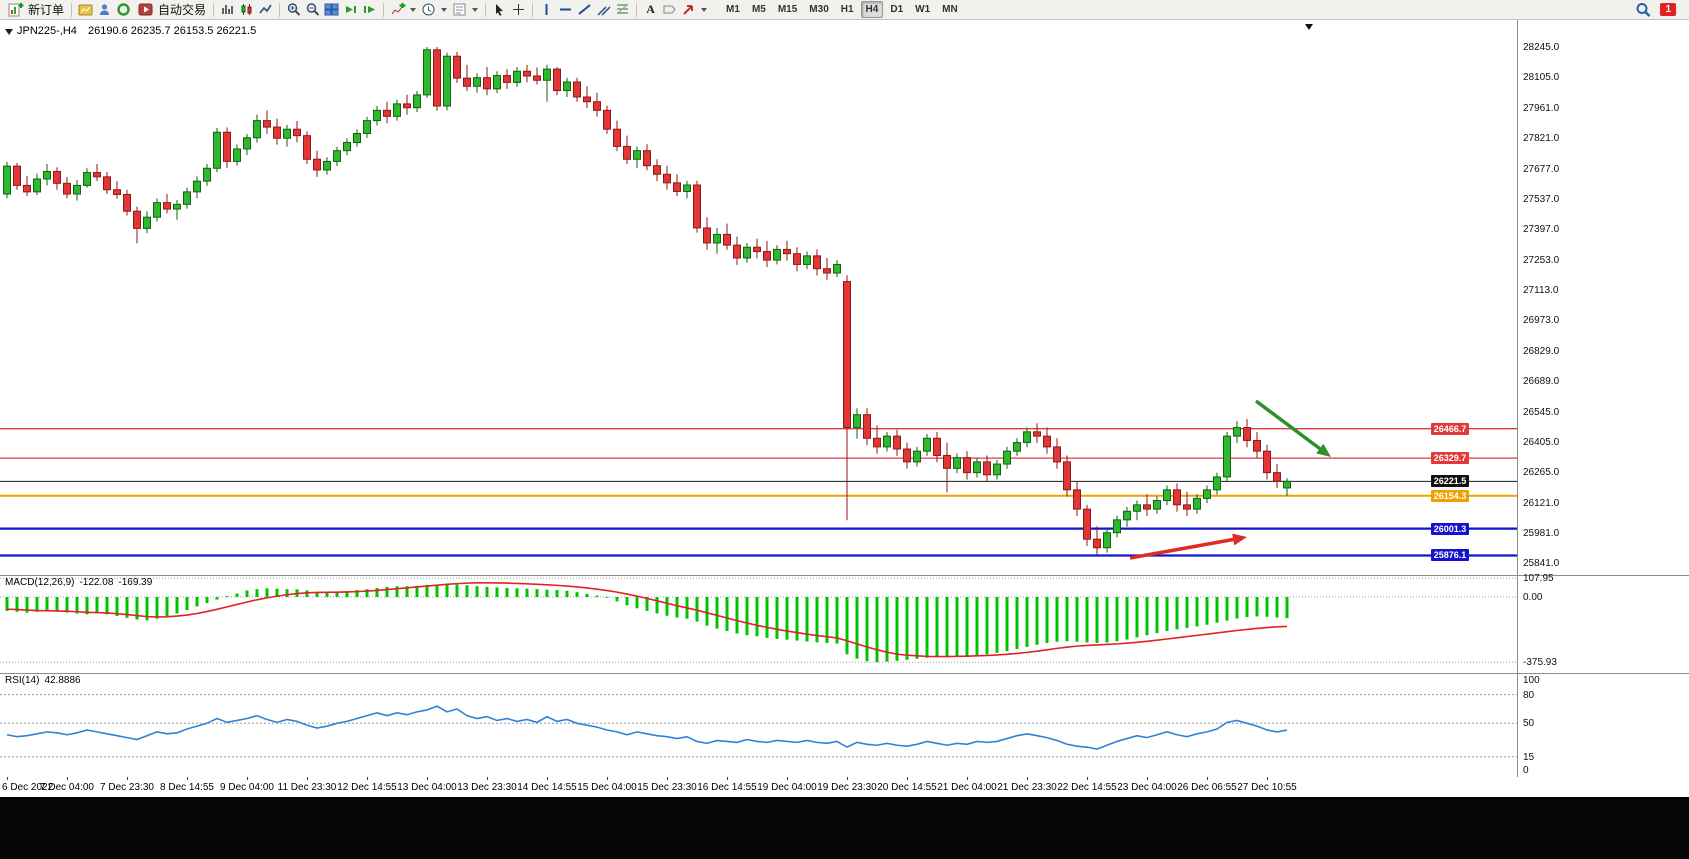 The image size is (1689, 859). I want to click on price-axis-label: 28245.0, so click(1541, 47).